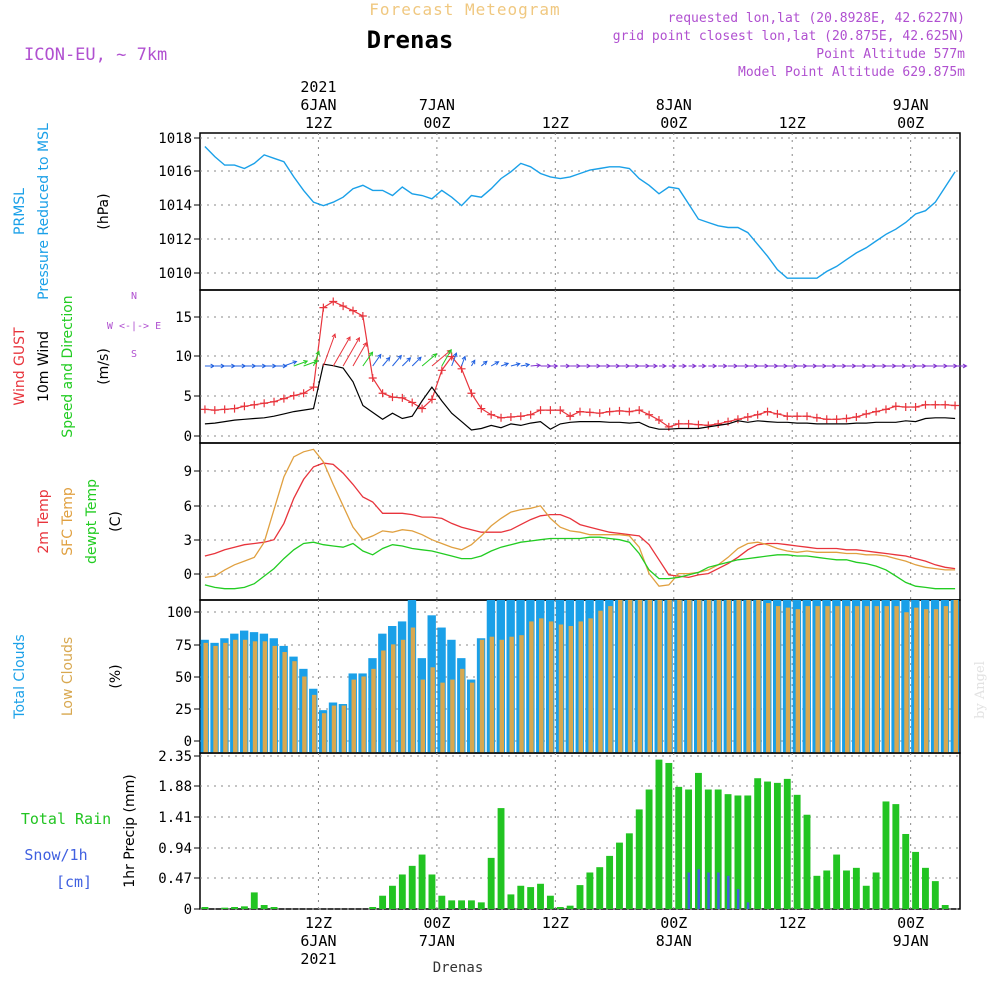 The width and height of the screenshot is (1000, 1000). Describe the element at coordinates (44, 211) in the screenshot. I see `y-axis-label: Pressure Reduced to MSL` at that location.